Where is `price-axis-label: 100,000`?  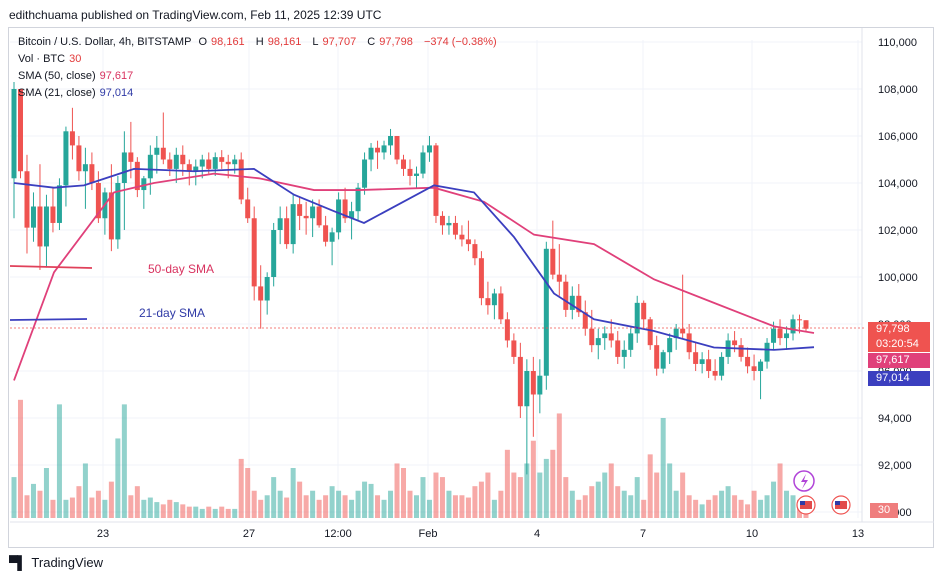
price-axis-label: 100,000 is located at coordinates (898, 278).